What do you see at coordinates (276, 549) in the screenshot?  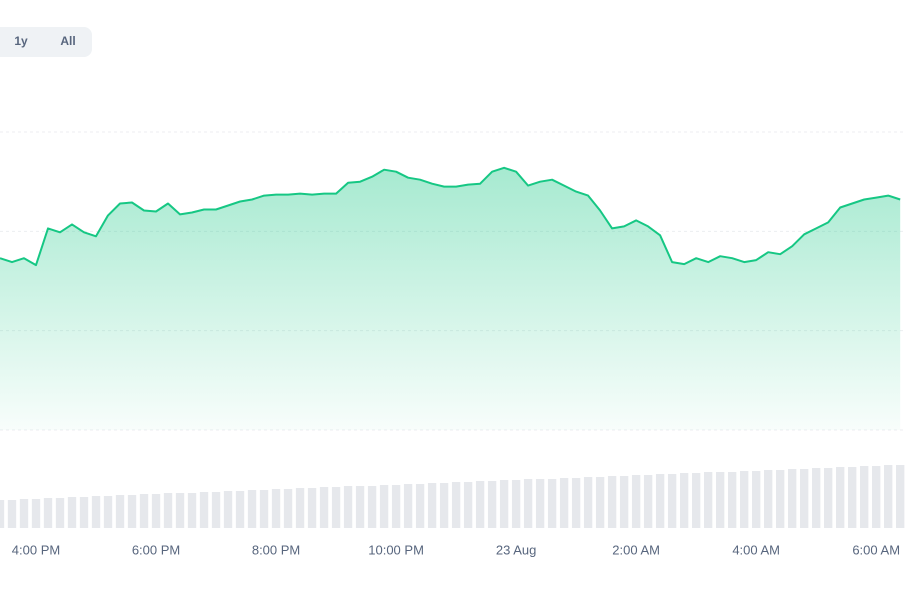 I see `x-tick-label: 8:00 PM` at bounding box center [276, 549].